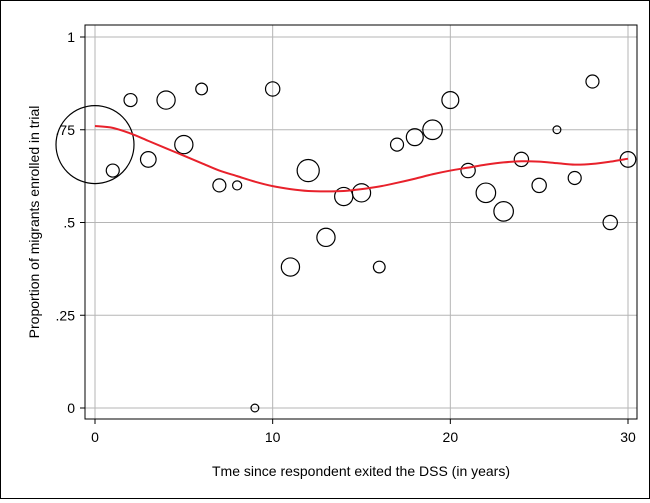 The height and width of the screenshot is (503, 650). I want to click on y-axis-label: Proportion of migrants enrolled in trial, so click(34, 222).